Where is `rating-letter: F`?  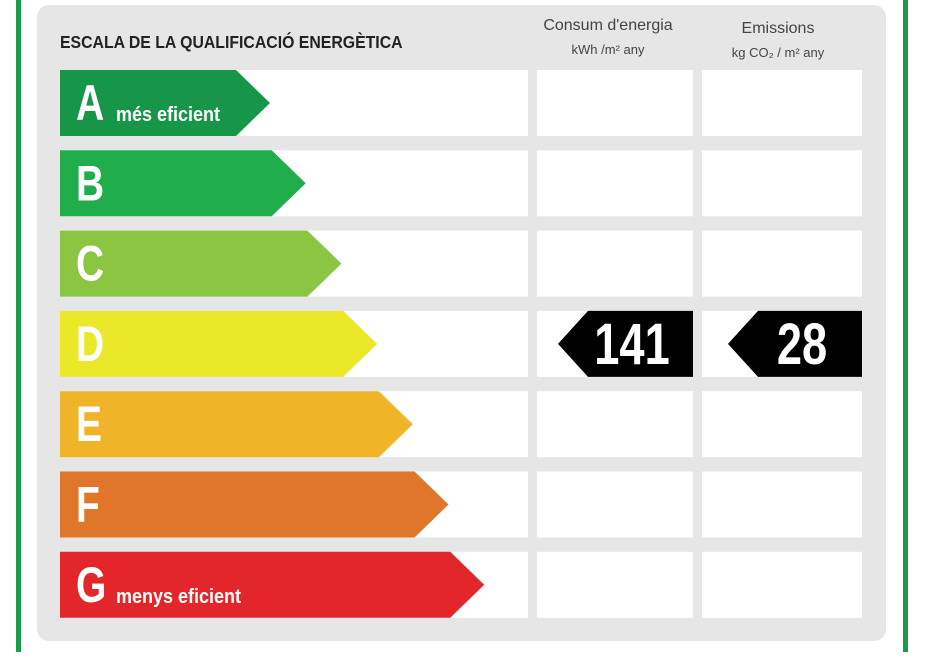
rating-letter: F is located at coordinates (88, 504).